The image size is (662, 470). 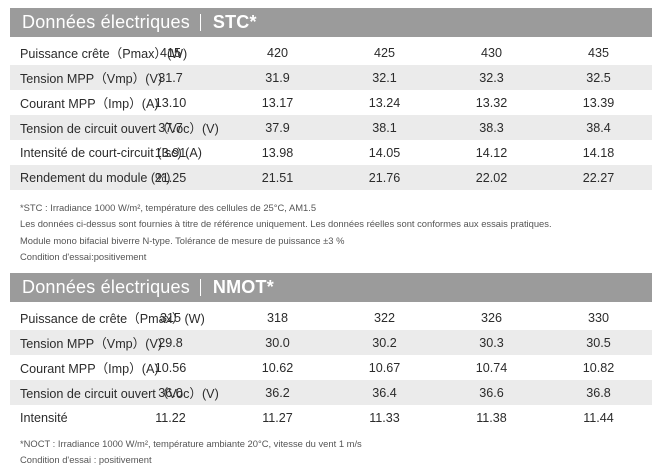 I want to click on cell-value: 36.4, so click(x=384, y=392).